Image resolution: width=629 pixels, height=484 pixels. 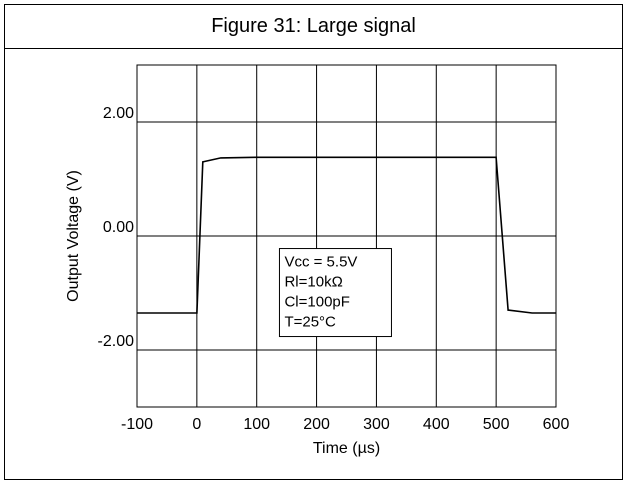 What do you see at coordinates (320, 262) in the screenshot?
I see `annotation-line: Vcc = 5.5V` at bounding box center [320, 262].